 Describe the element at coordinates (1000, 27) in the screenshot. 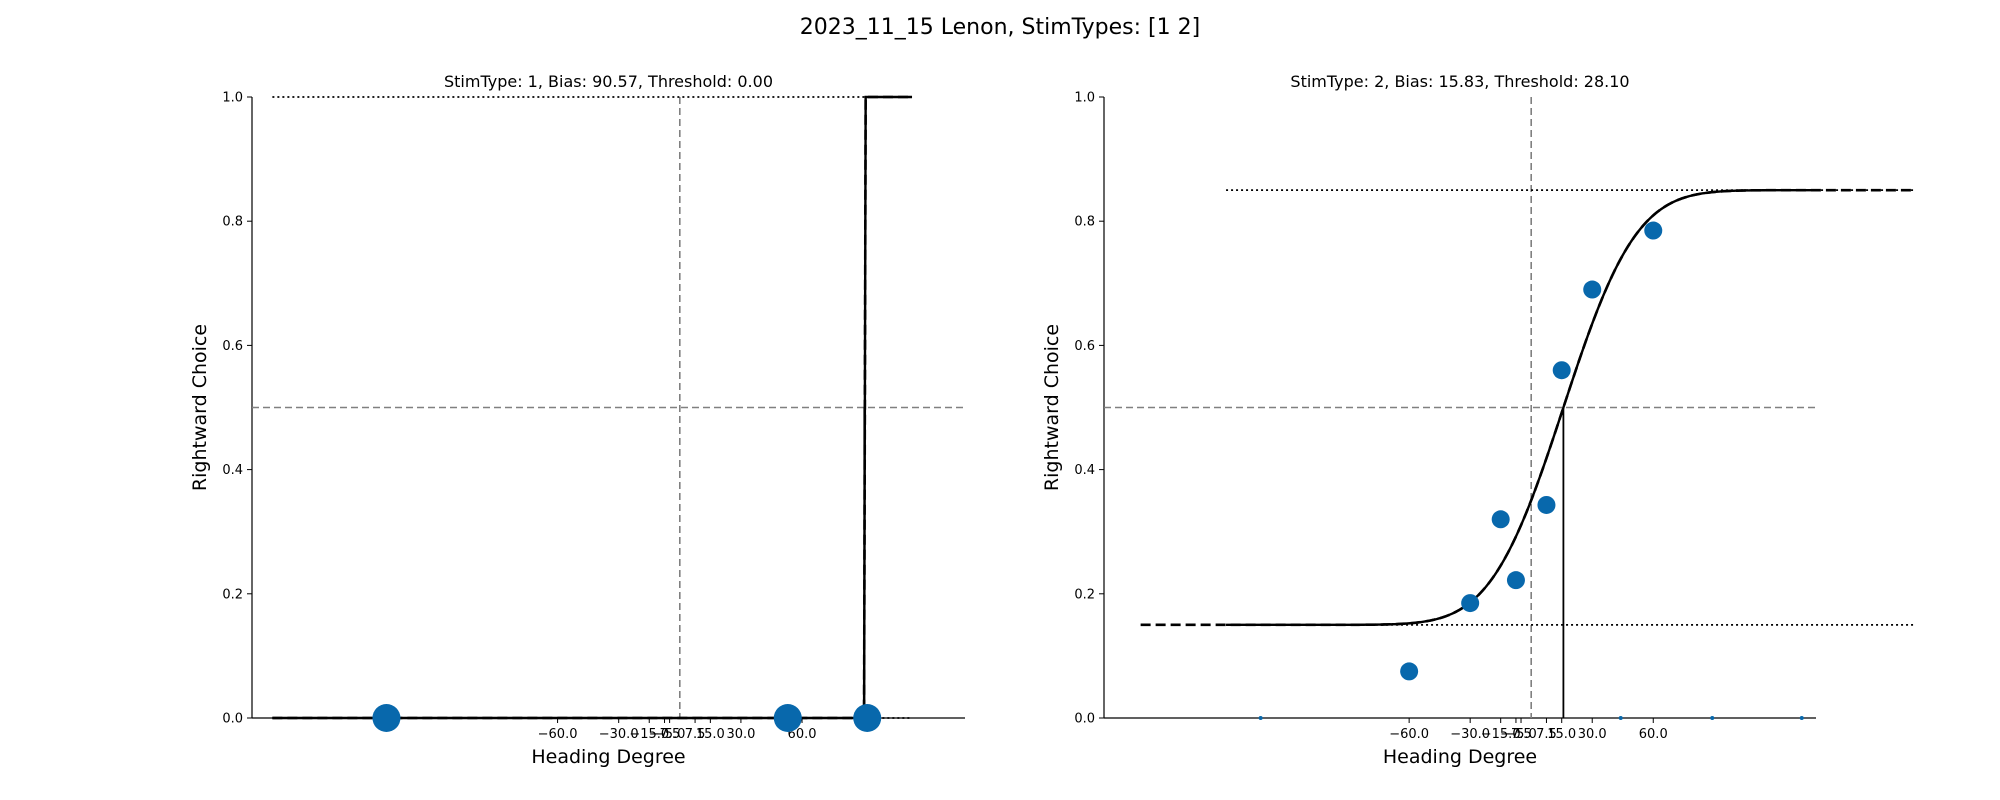

I see `figure-title: 2023_11_15 Lenon, StimTypes: [1 2]` at that location.